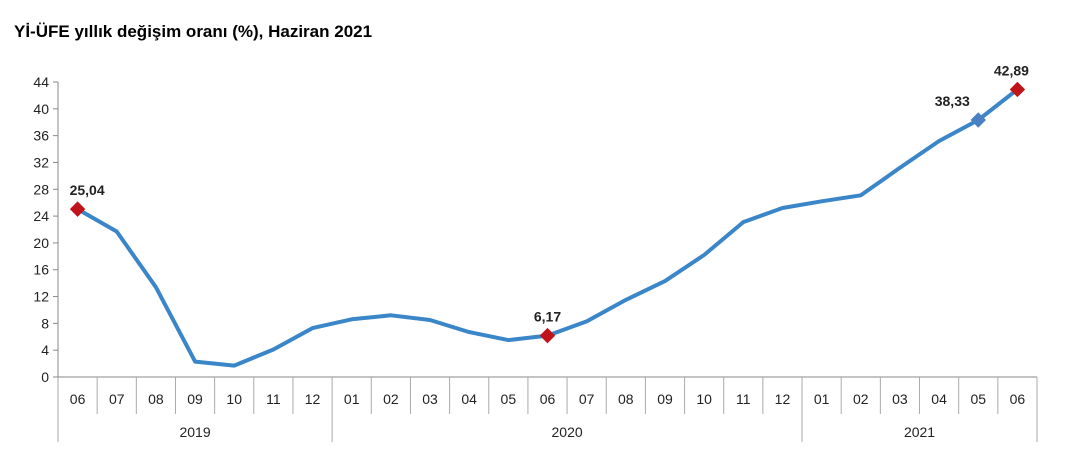 The height and width of the screenshot is (471, 1081). What do you see at coordinates (952, 101) in the screenshot?
I see `data-label: 38,33` at bounding box center [952, 101].